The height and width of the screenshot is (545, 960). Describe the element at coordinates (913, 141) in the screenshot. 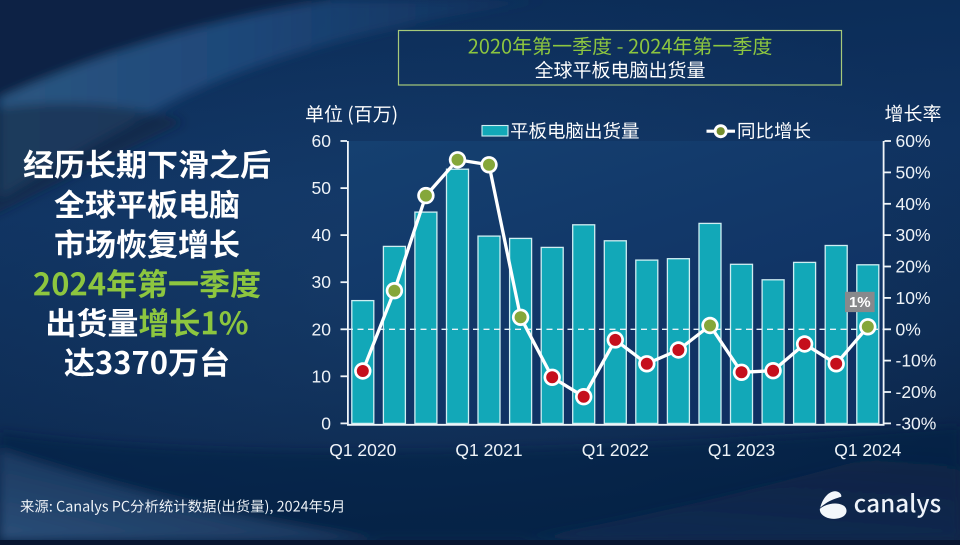

I see `svg-text: 60%` at that location.